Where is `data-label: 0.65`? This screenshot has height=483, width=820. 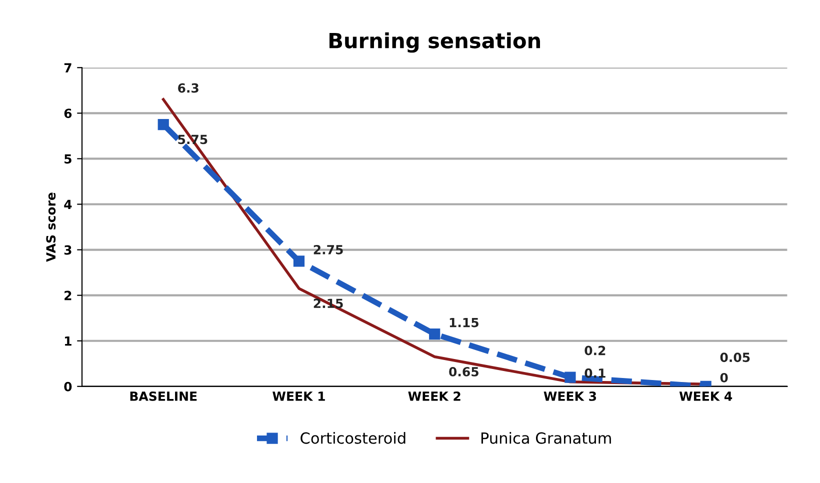 data-label: 0.65 is located at coordinates (463, 371).